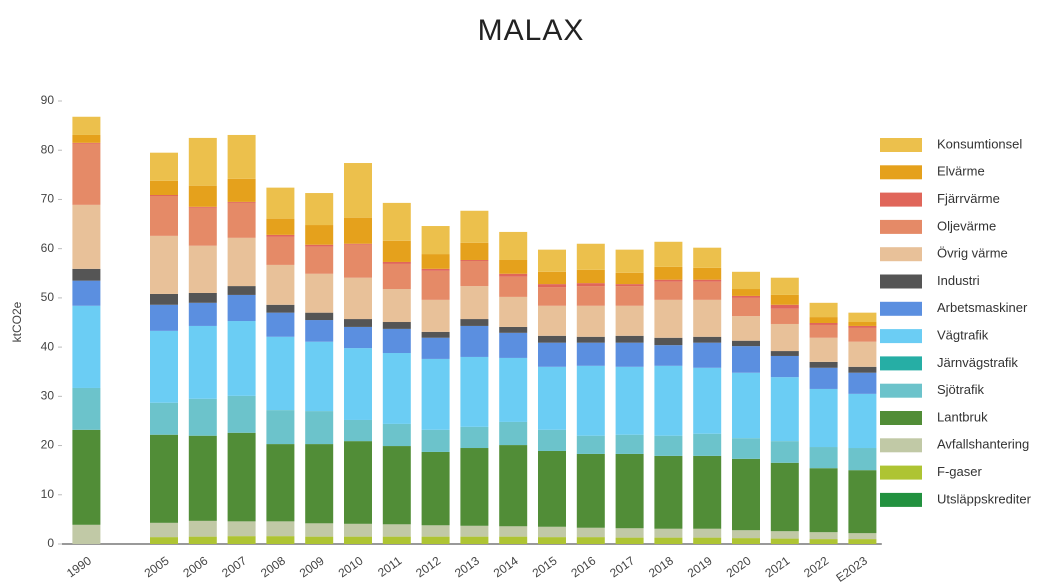  Describe the element at coordinates (351, 566) in the screenshot. I see `x-tick-label: 2010` at that location.